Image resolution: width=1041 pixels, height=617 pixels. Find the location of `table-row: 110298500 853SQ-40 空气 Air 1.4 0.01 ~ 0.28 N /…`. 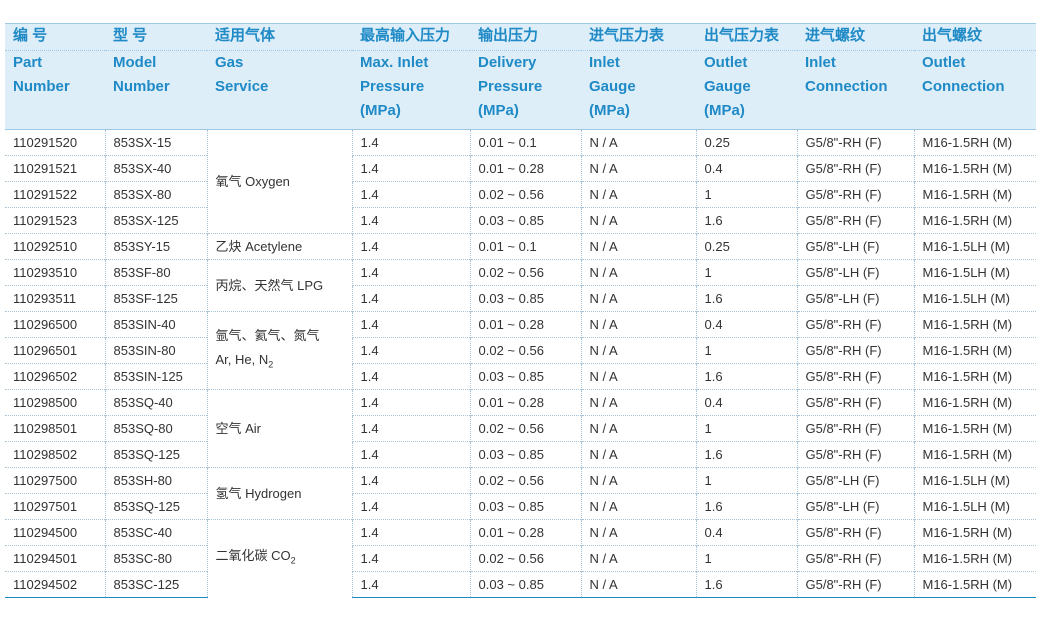

table-row: 110298500 853SQ-40 空气 Air 1.4 0.01 ~ 0.28 N /… is located at coordinates (520, 428).